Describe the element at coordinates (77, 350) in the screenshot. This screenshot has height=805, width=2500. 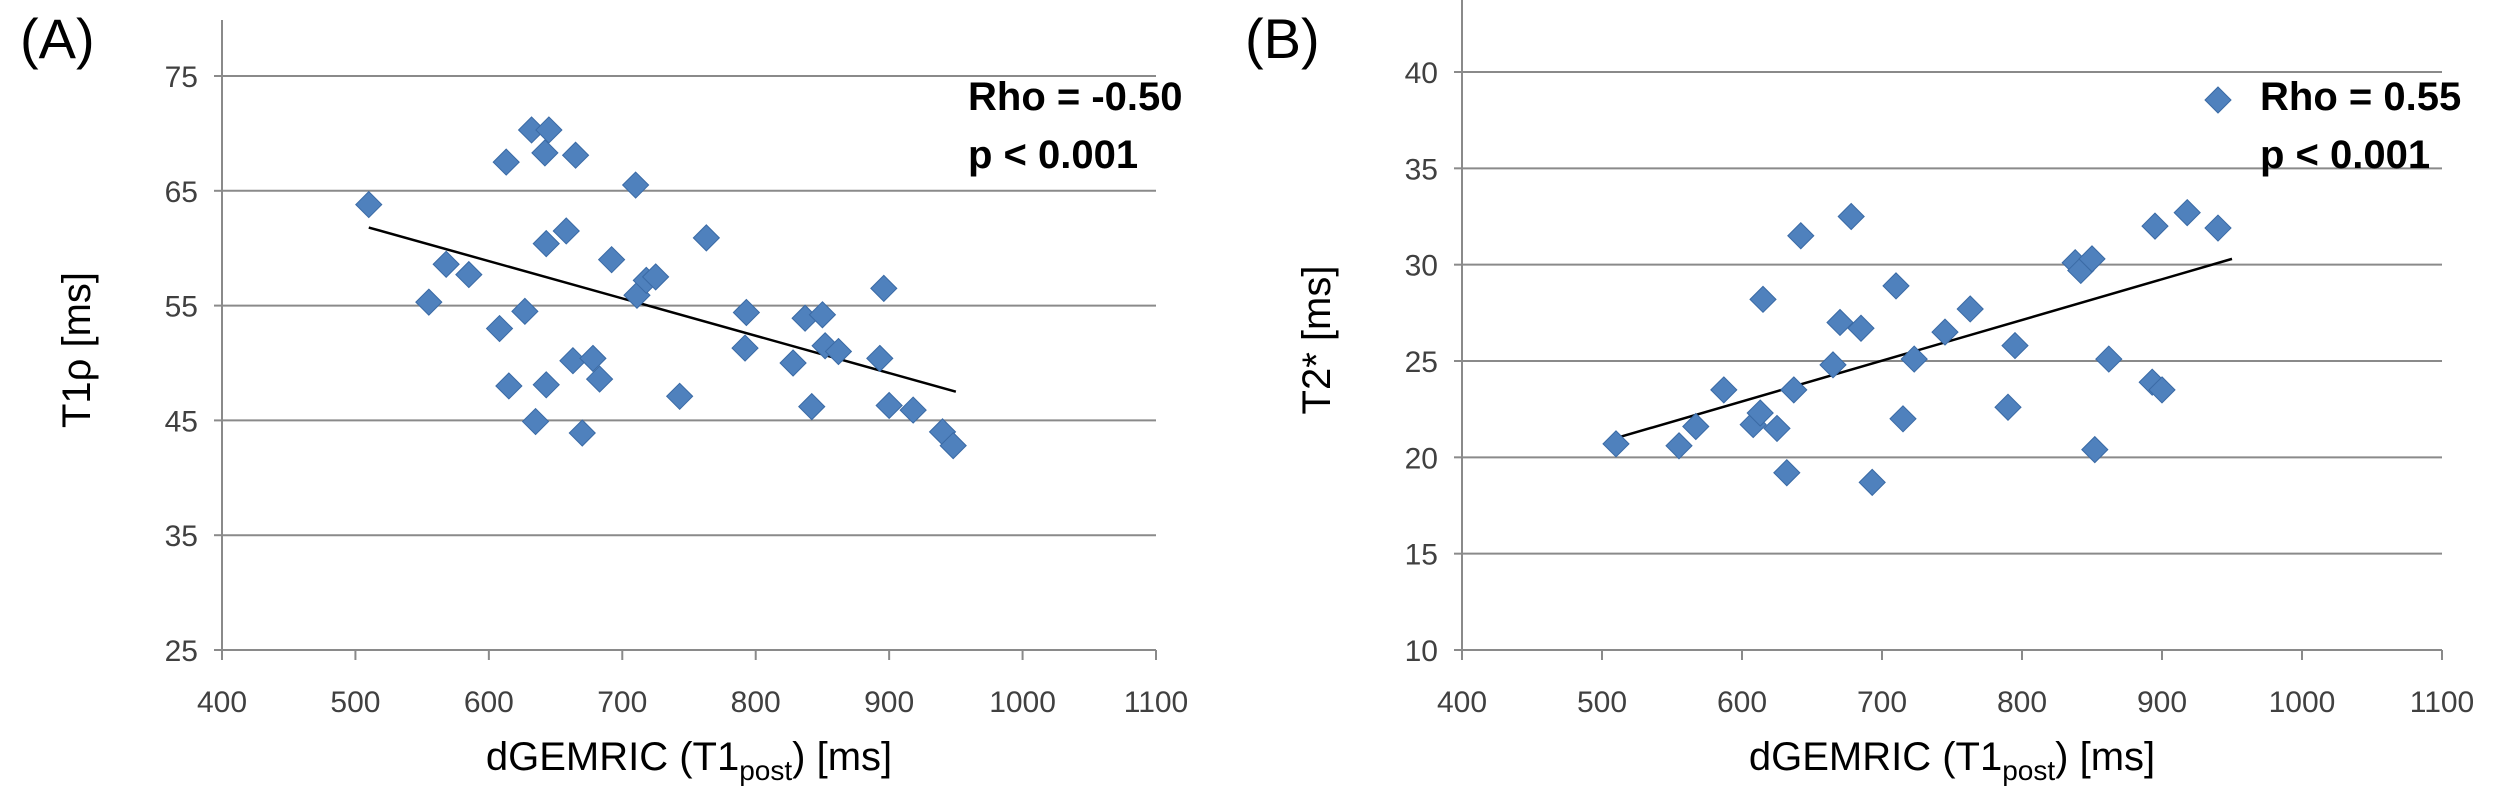
I see `y-axis-title: T1ρ [ms]` at that location.